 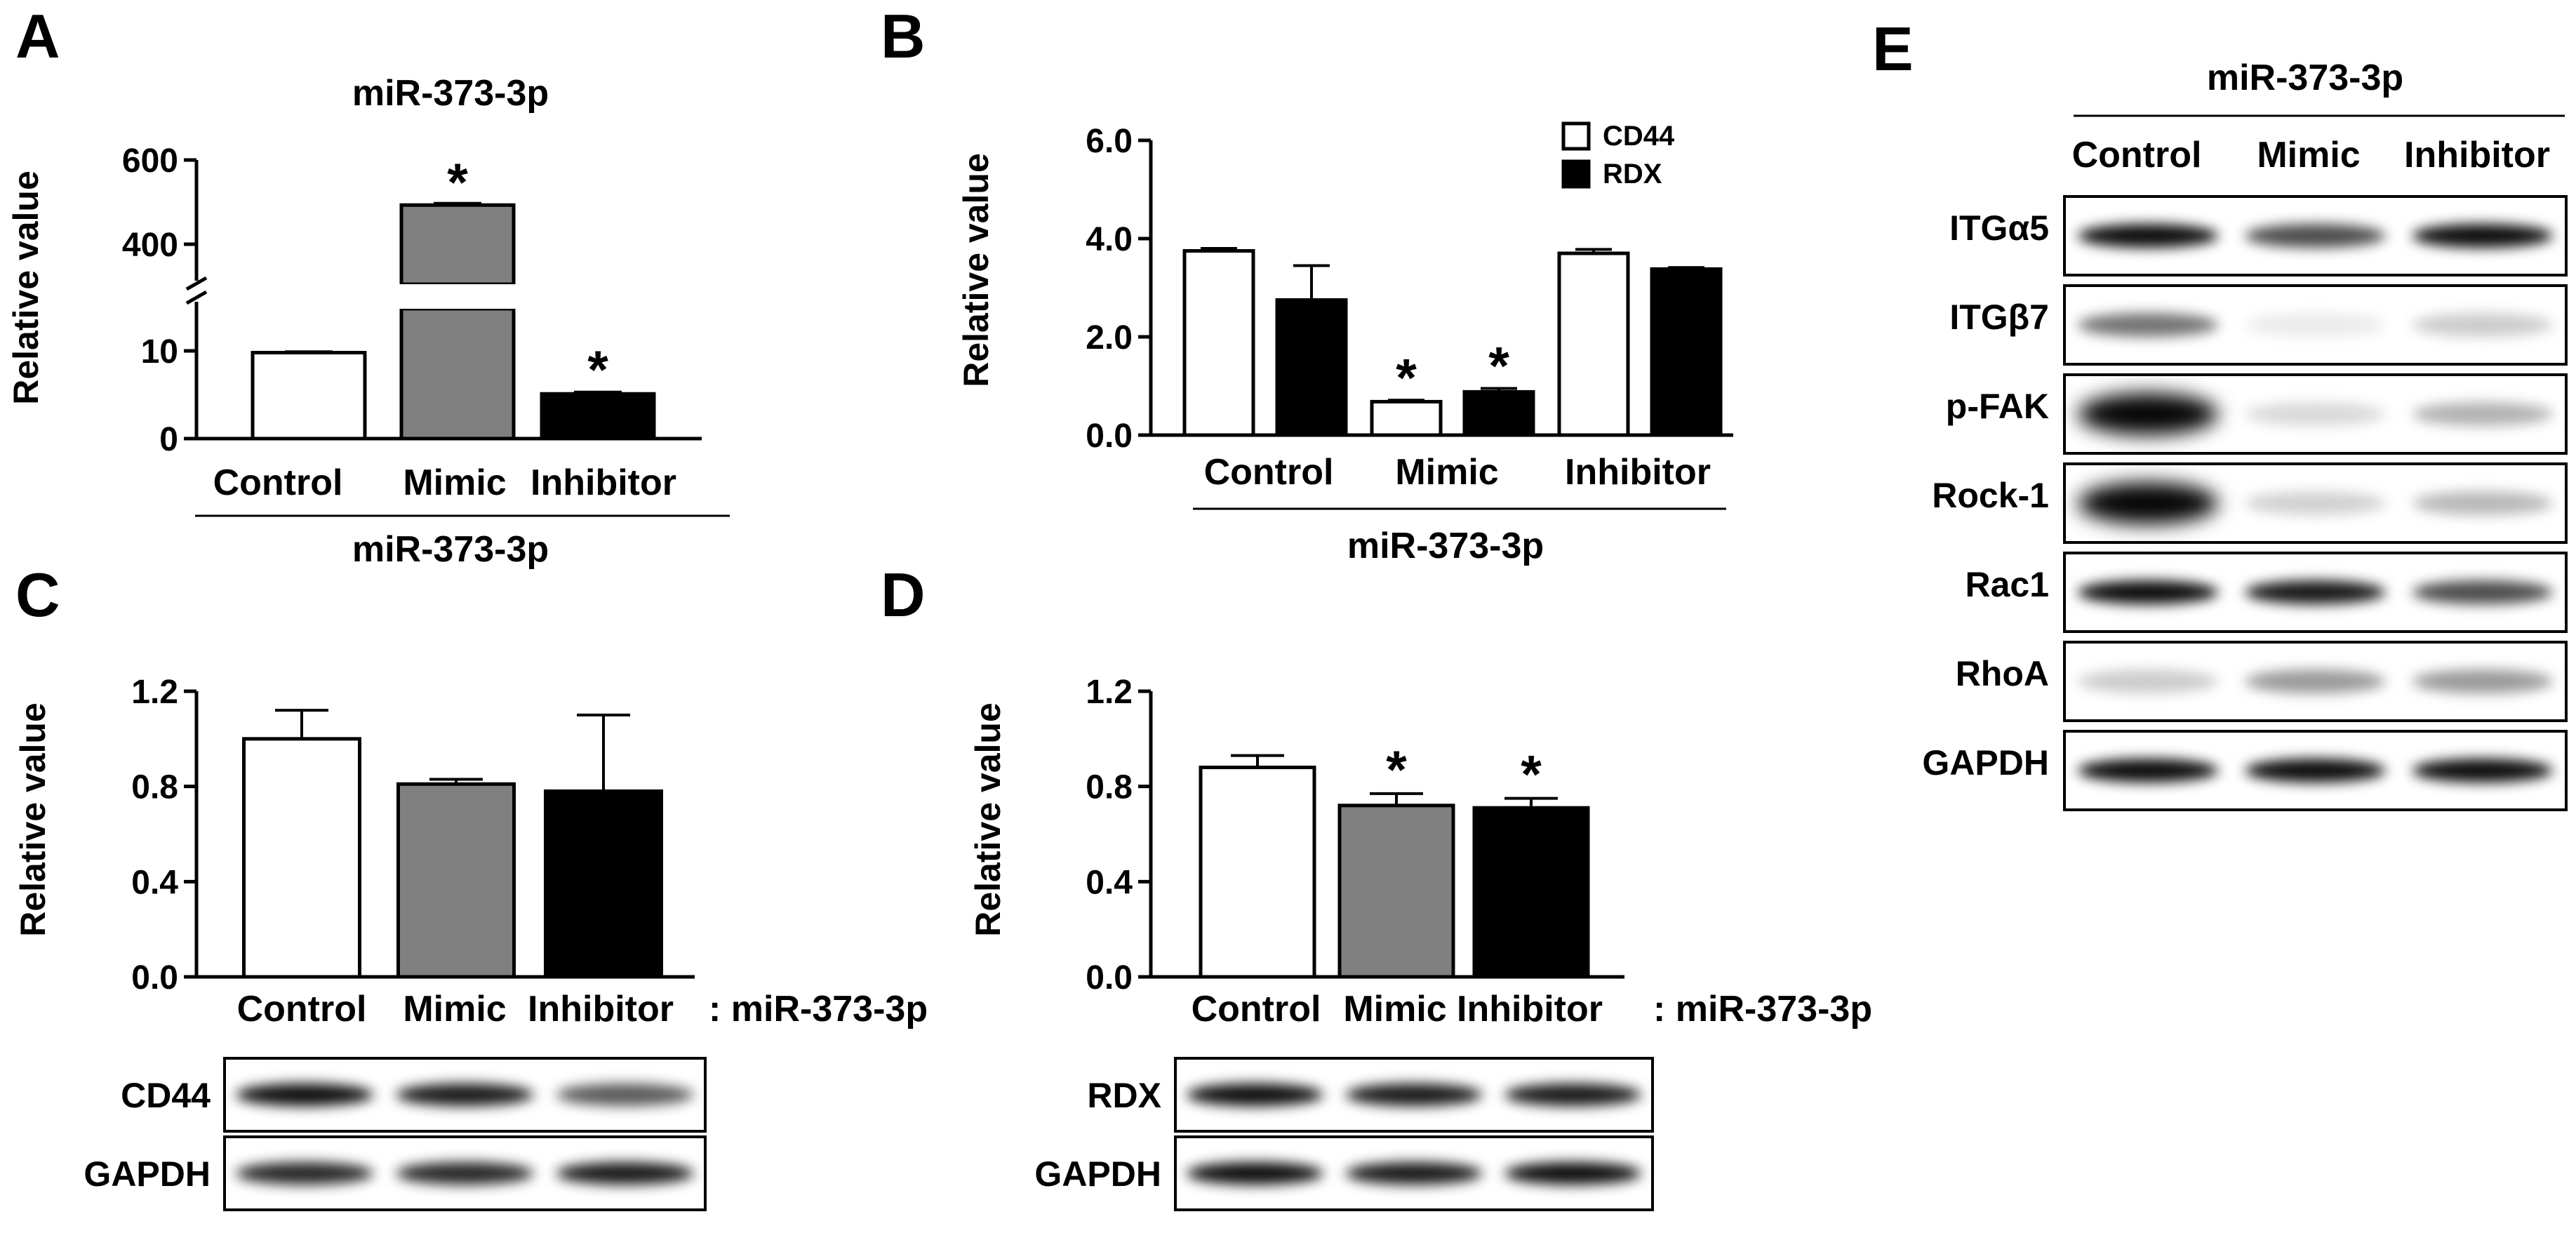 What do you see at coordinates (1396, 891) in the screenshot?
I see `chart-d-bar-mimic` at bounding box center [1396, 891].